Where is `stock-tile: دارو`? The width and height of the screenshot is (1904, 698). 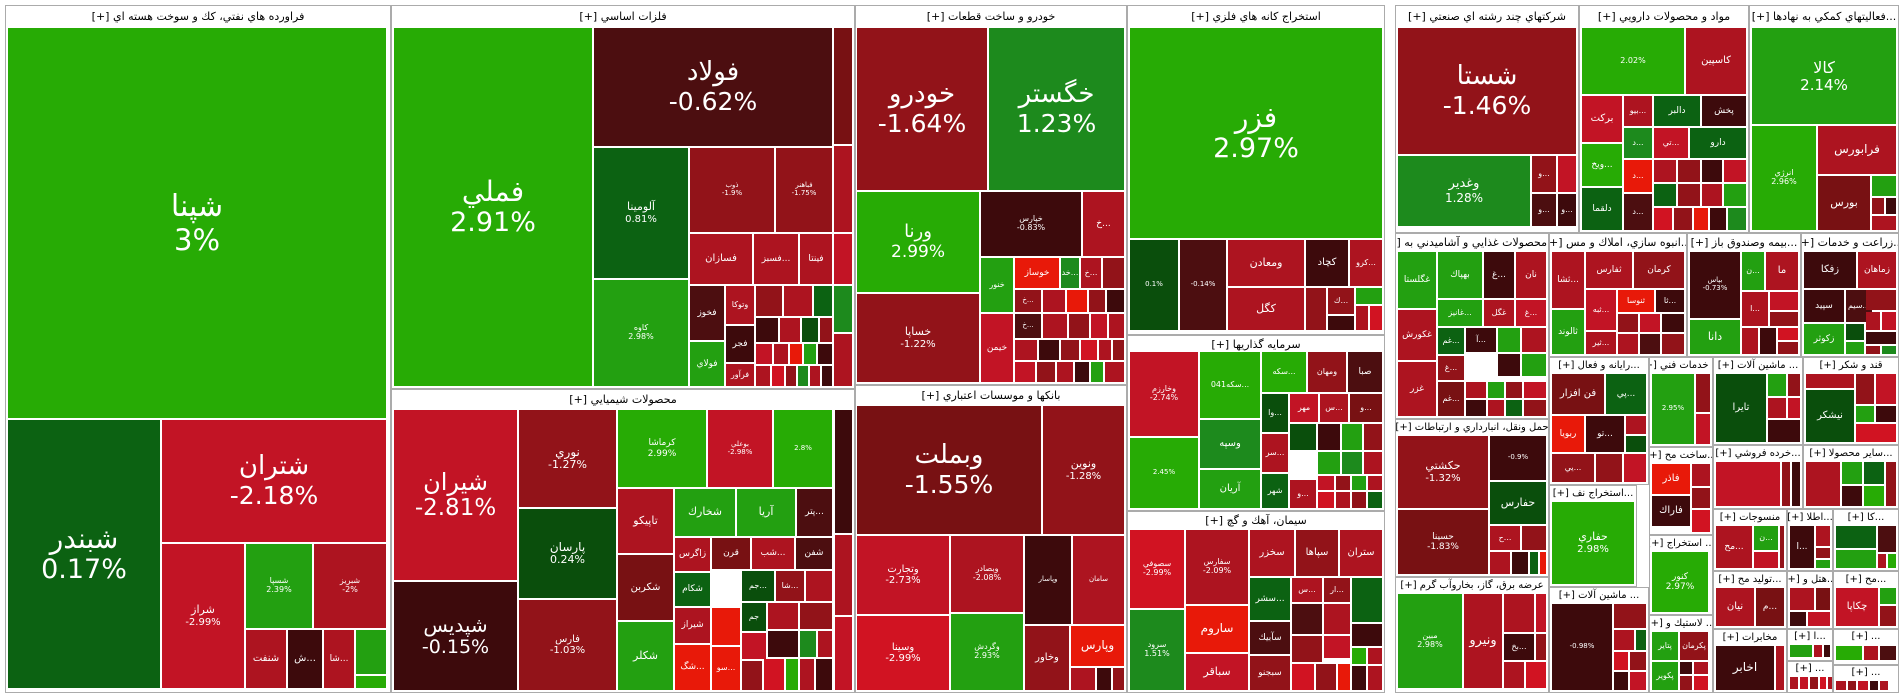 stock-tile: دارو is located at coordinates (1718, 143).